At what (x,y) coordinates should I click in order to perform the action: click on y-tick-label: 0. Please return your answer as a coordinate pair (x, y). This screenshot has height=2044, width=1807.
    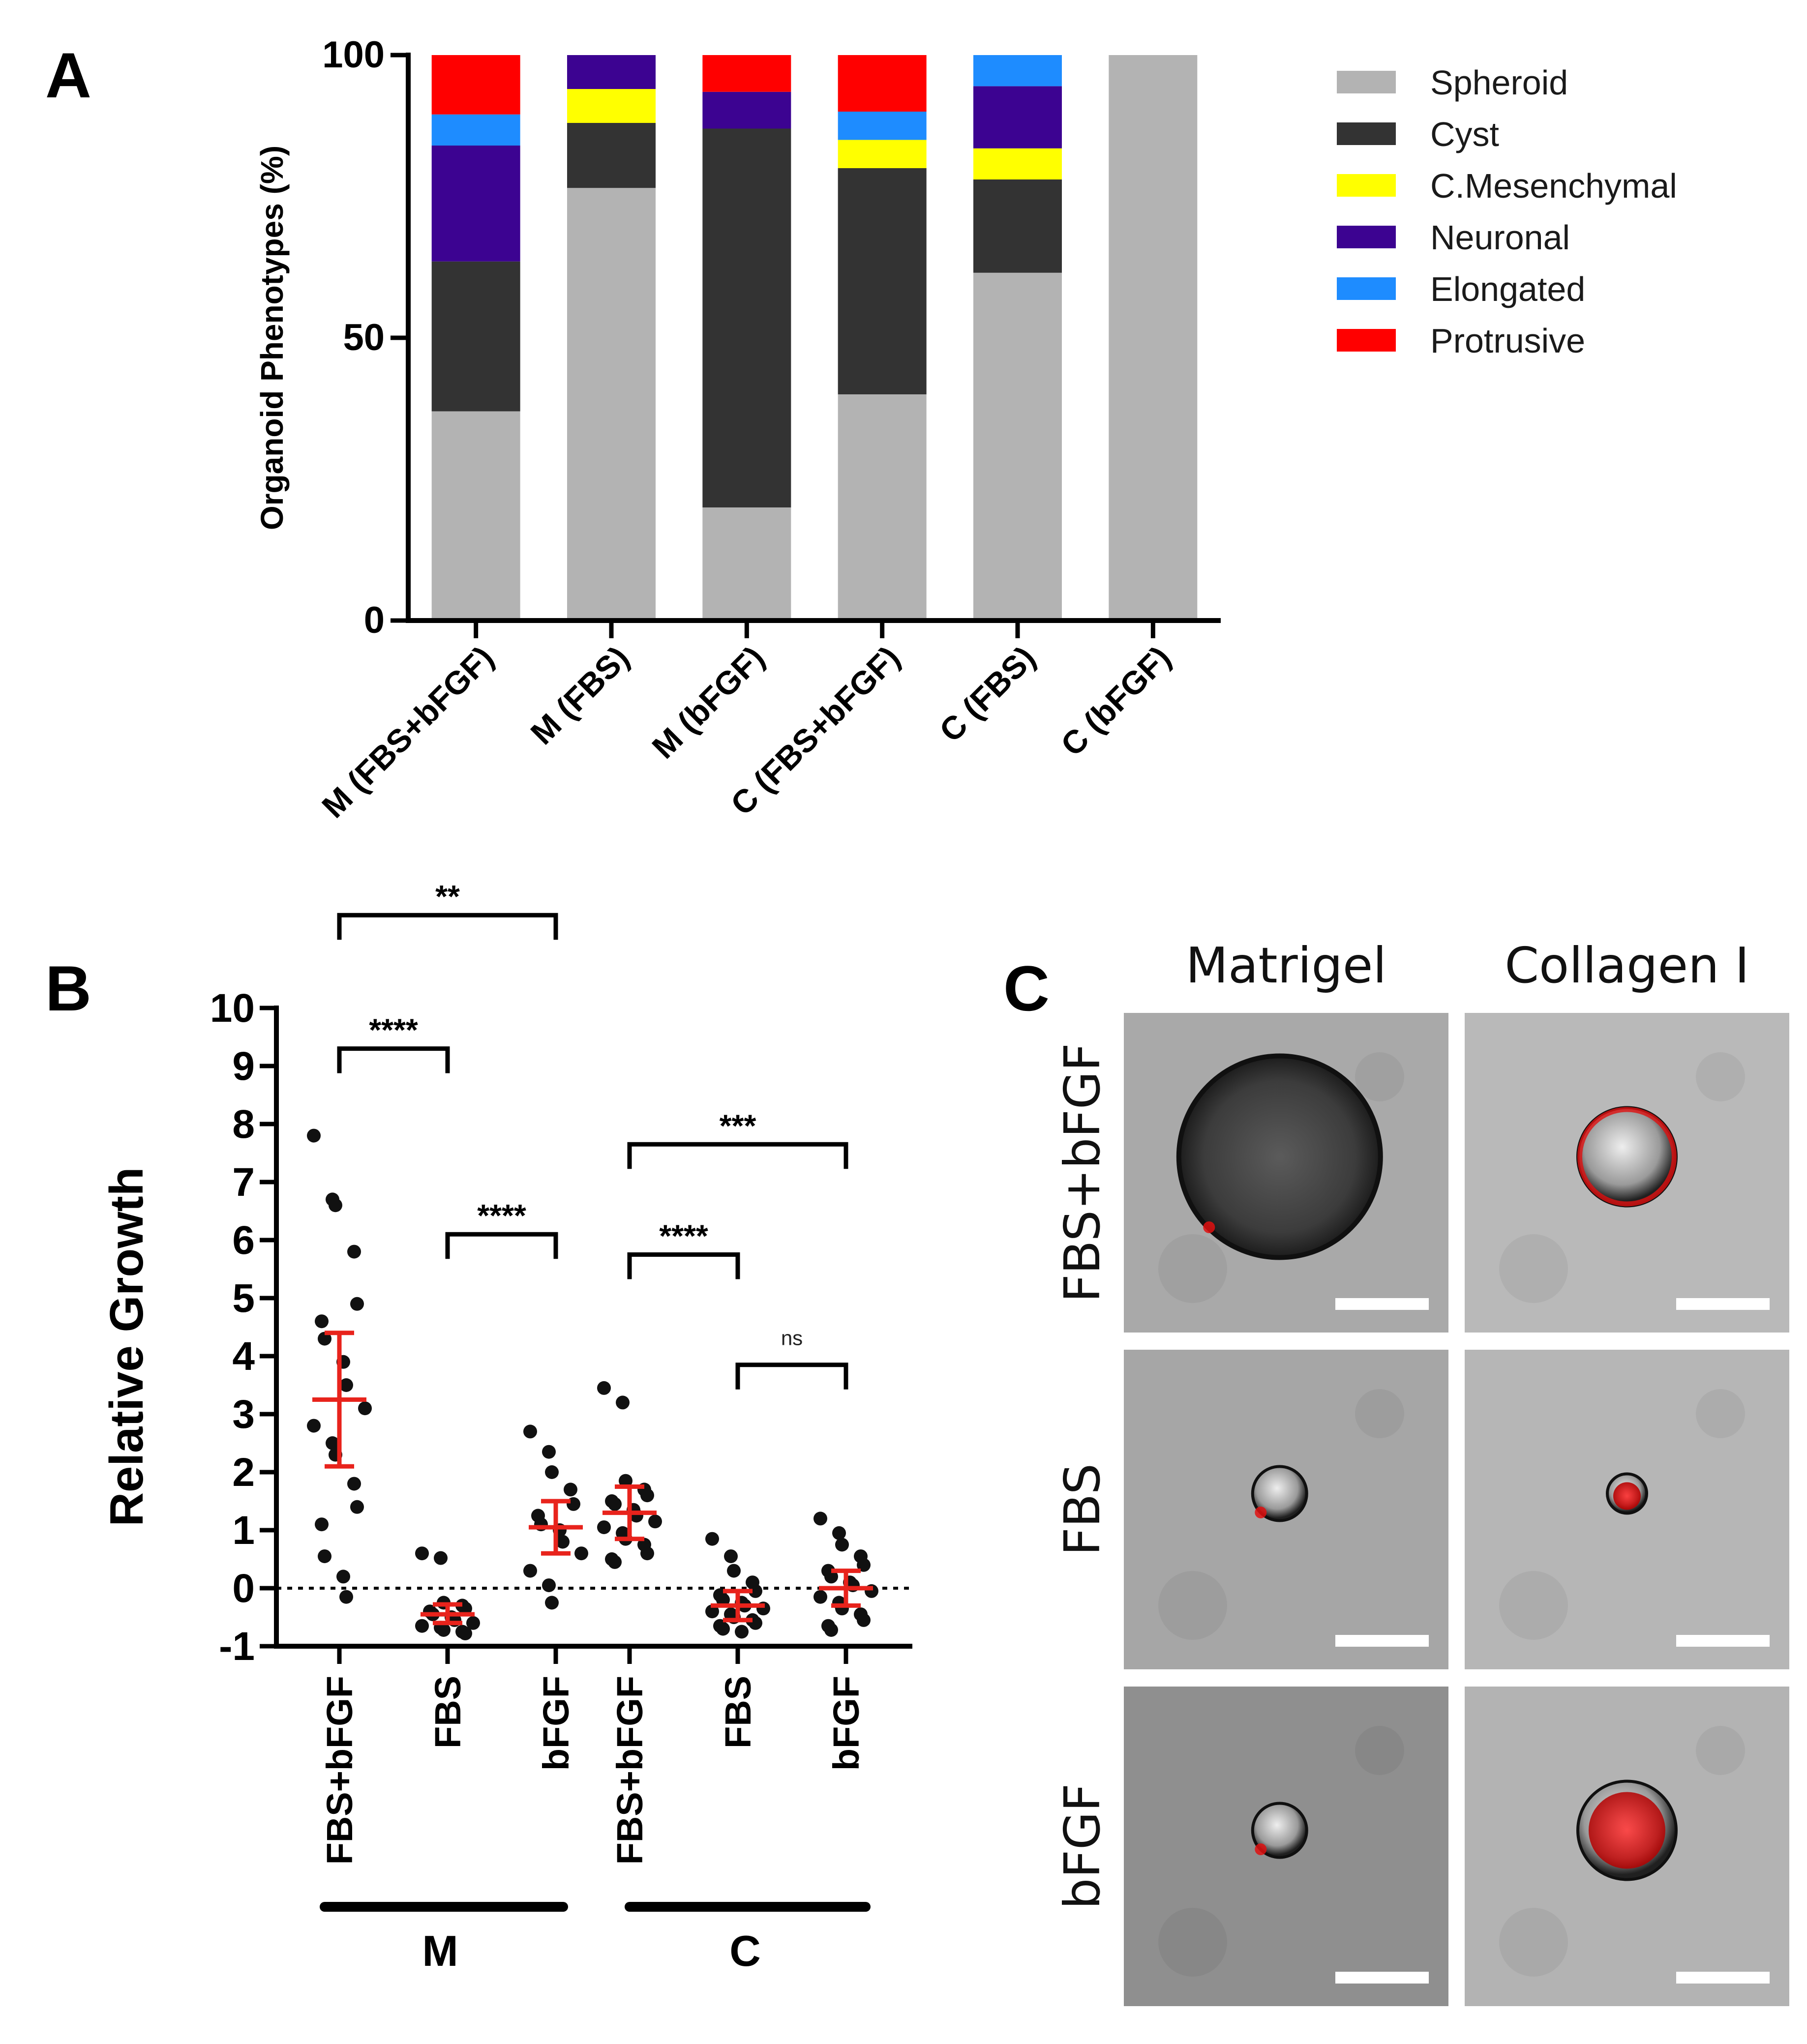
    Looking at the image, I should click on (243, 1588).